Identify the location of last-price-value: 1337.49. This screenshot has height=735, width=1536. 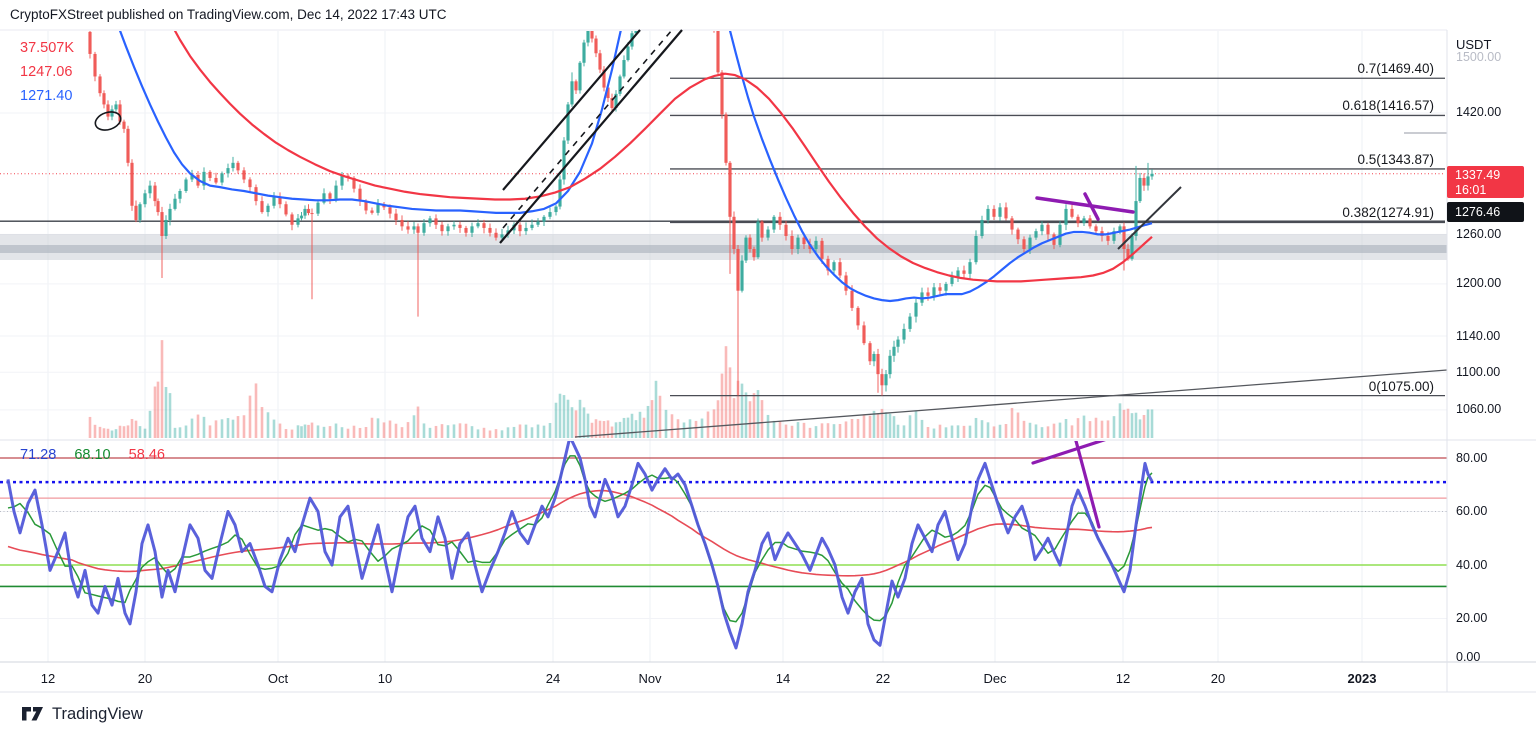
(1478, 175).